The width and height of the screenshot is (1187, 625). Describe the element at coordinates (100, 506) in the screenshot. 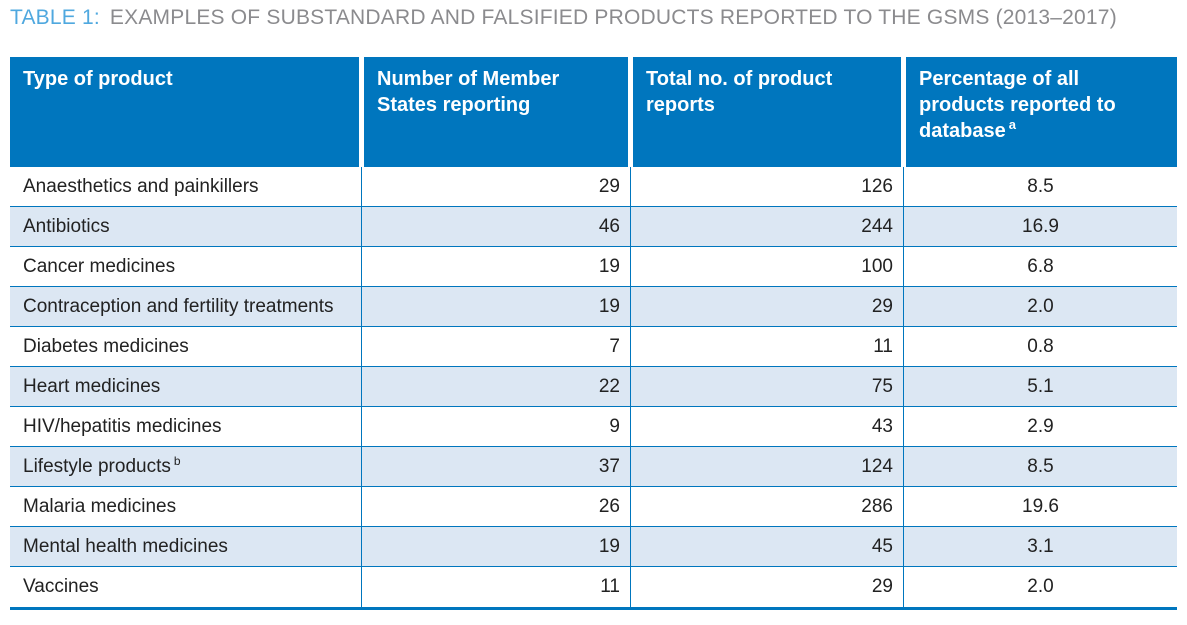

I see `product-name: Malaria medicines` at that location.